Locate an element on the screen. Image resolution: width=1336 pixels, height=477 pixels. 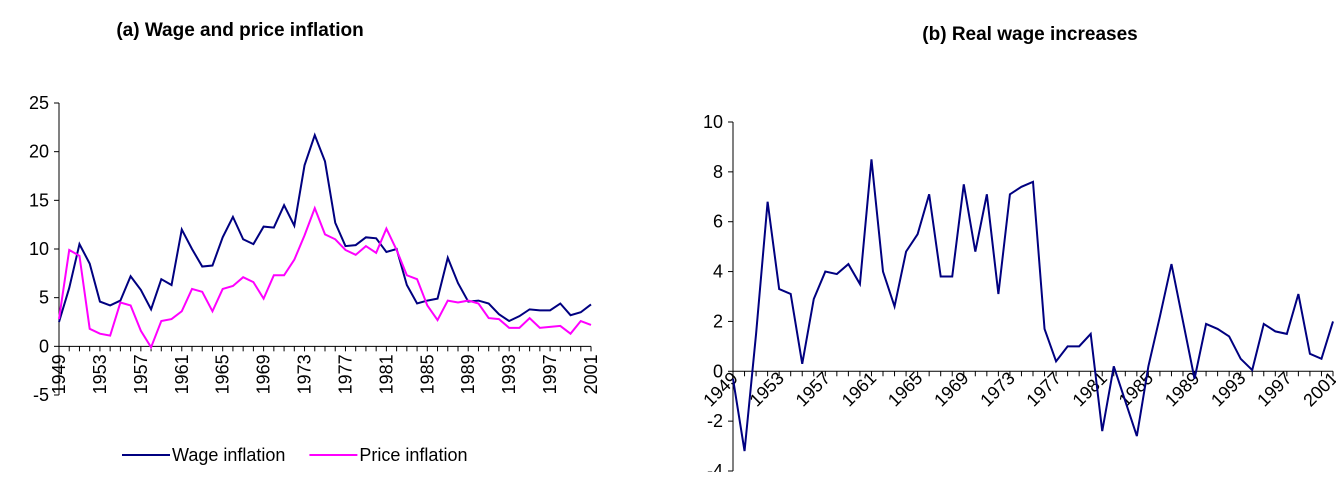
y-tick-label: 25 is located at coordinates (39, 103).